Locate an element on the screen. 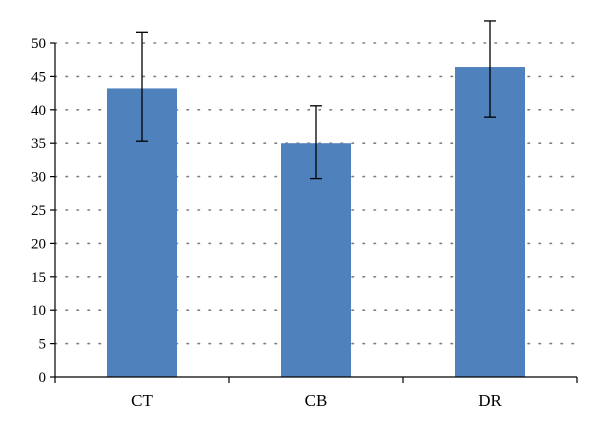 The width and height of the screenshot is (600, 434). y-tick-label-35: 35 is located at coordinates (38, 144).